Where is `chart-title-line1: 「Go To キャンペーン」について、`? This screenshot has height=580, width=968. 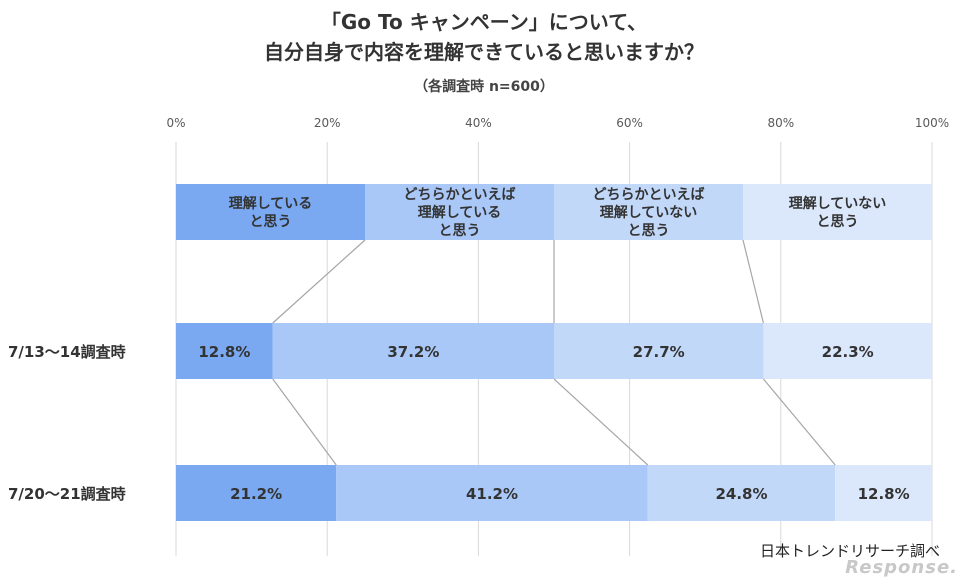 chart-title-line1: 「Go To キャンペーン」について、 is located at coordinates (484, 22).